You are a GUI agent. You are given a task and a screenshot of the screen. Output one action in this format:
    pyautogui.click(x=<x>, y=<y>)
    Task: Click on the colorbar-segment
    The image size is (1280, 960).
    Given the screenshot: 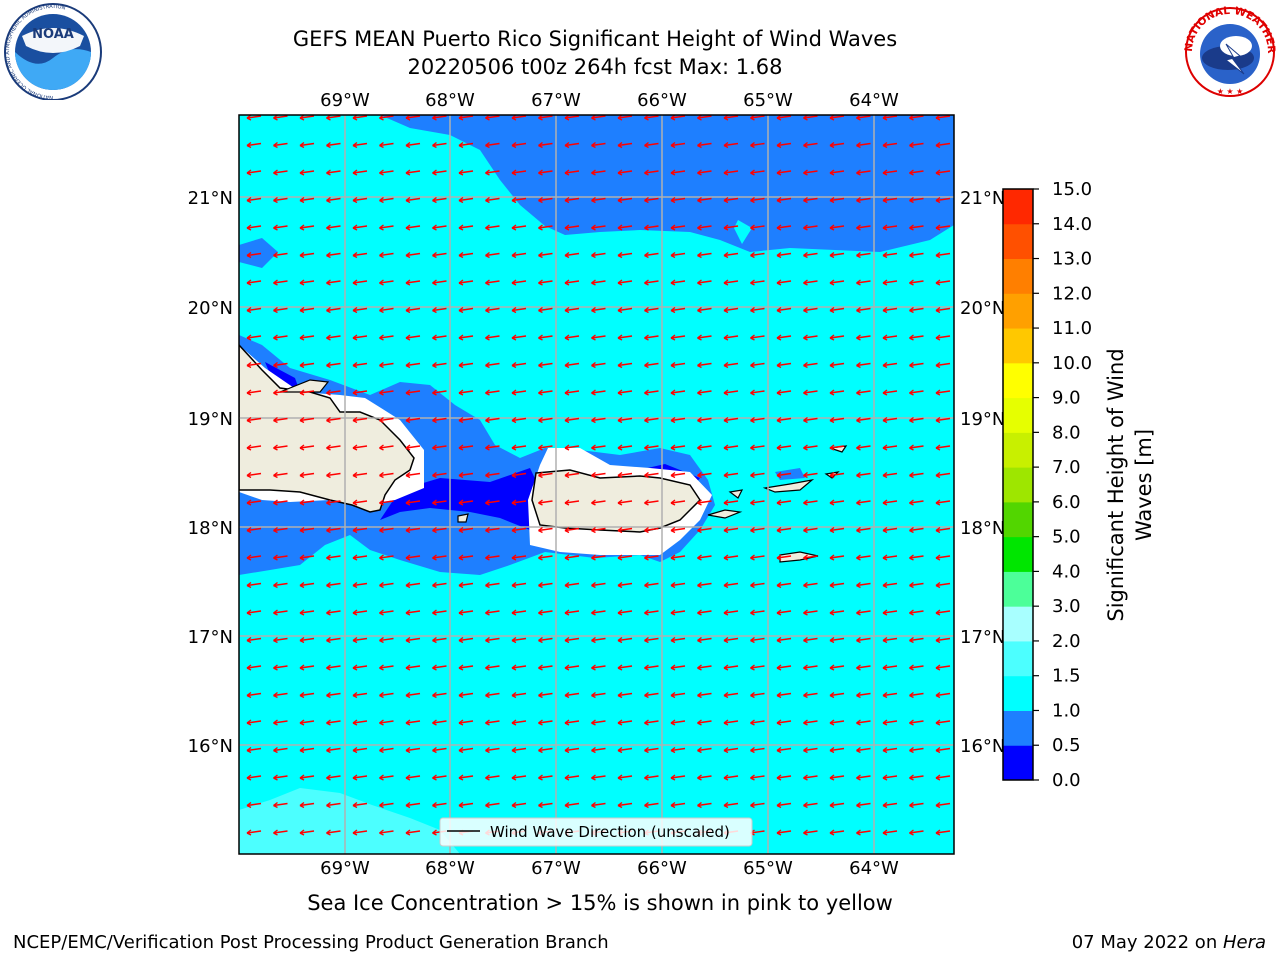 What is the action you would take?
    pyautogui.click(x=1018, y=589)
    